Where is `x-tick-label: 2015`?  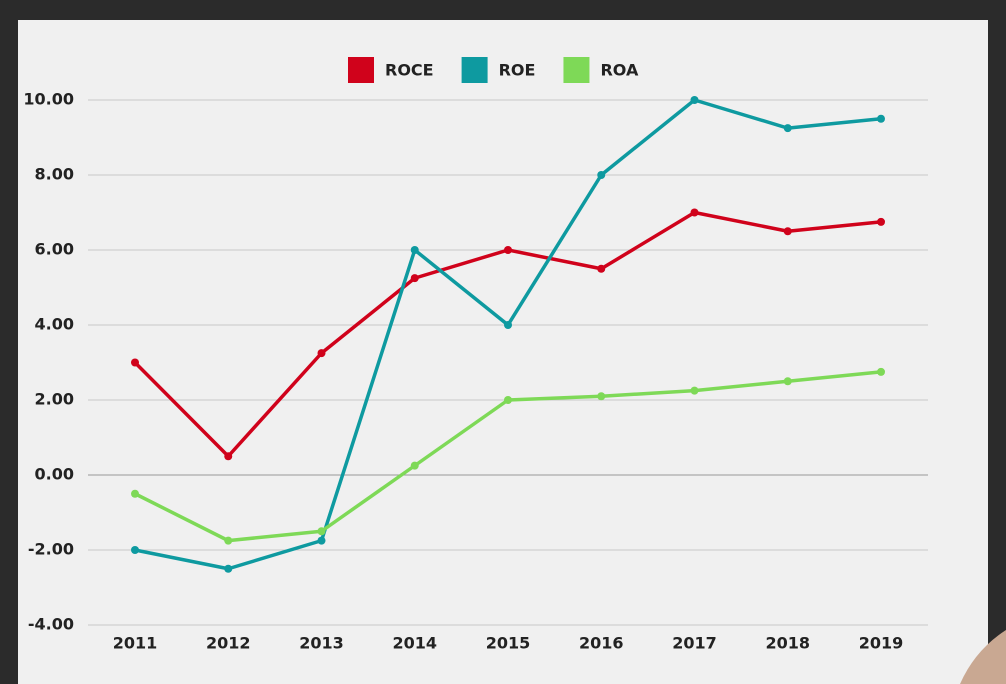
x-tick-label: 2015 is located at coordinates (508, 643).